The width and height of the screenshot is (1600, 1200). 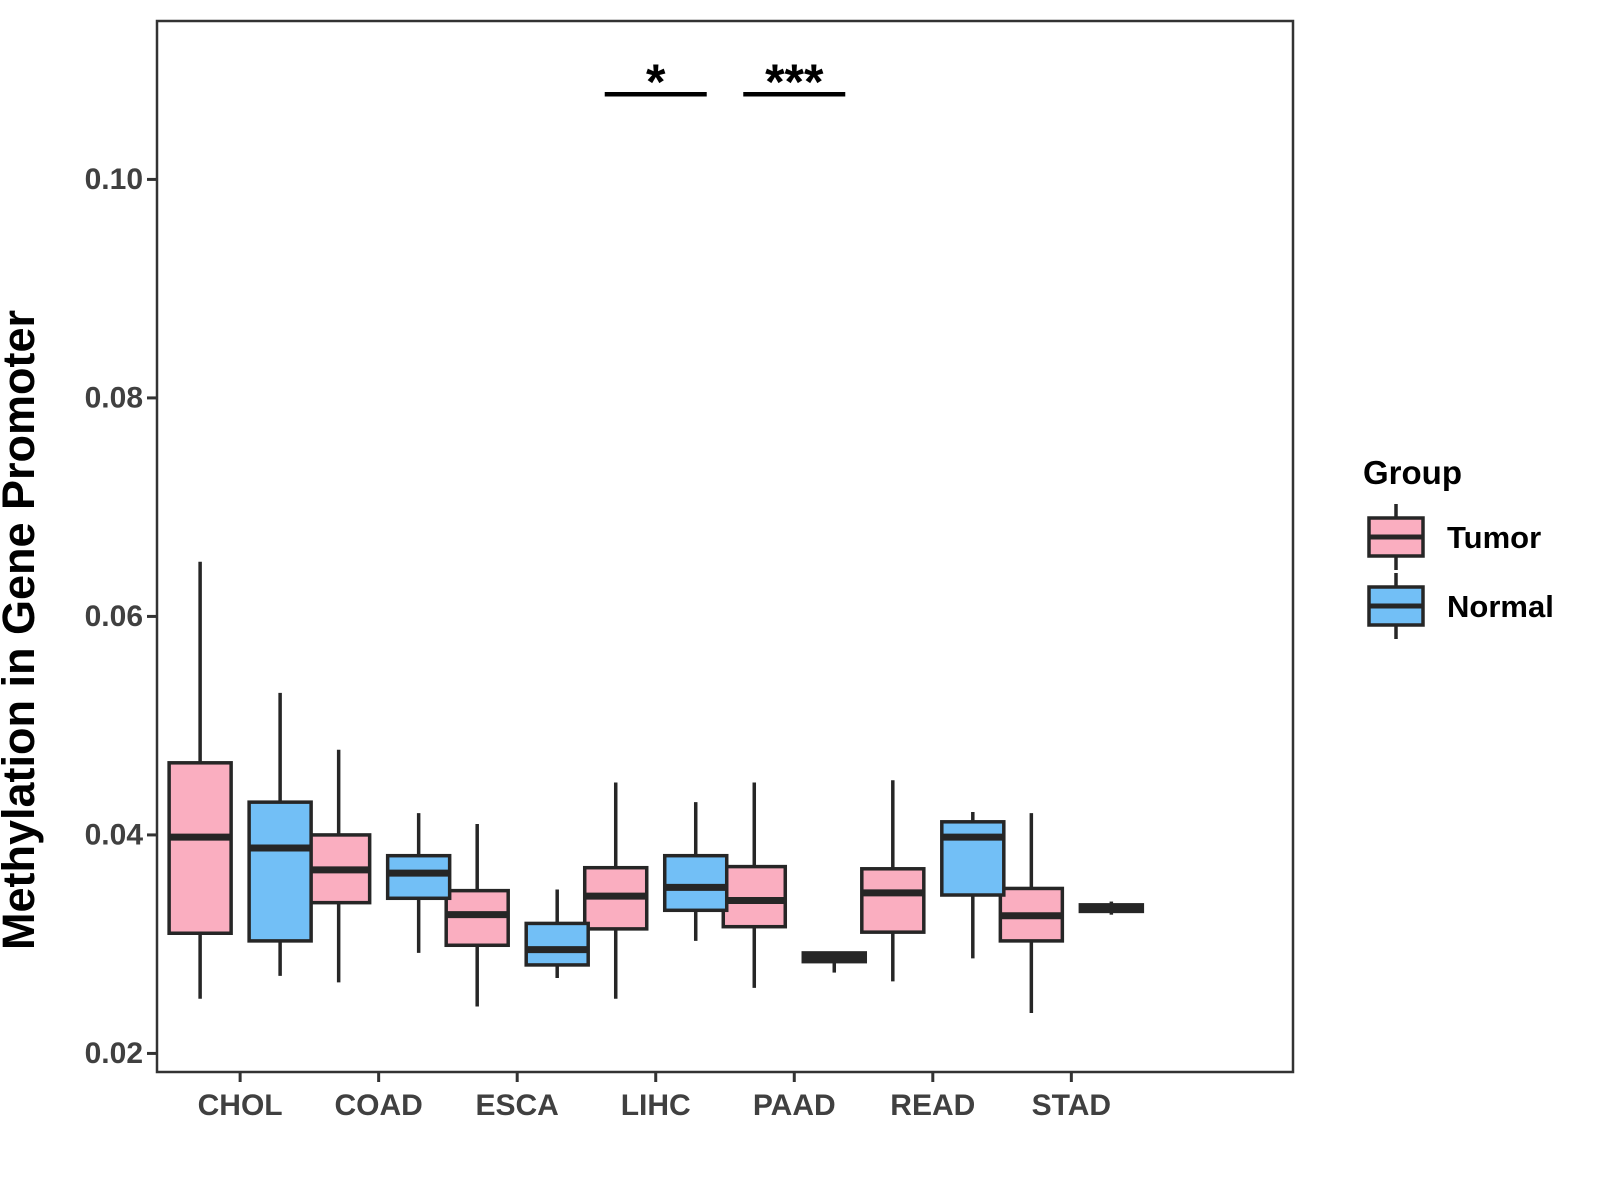 I want to click on y-axis-tick-label: 0.10, so click(x=114, y=179).